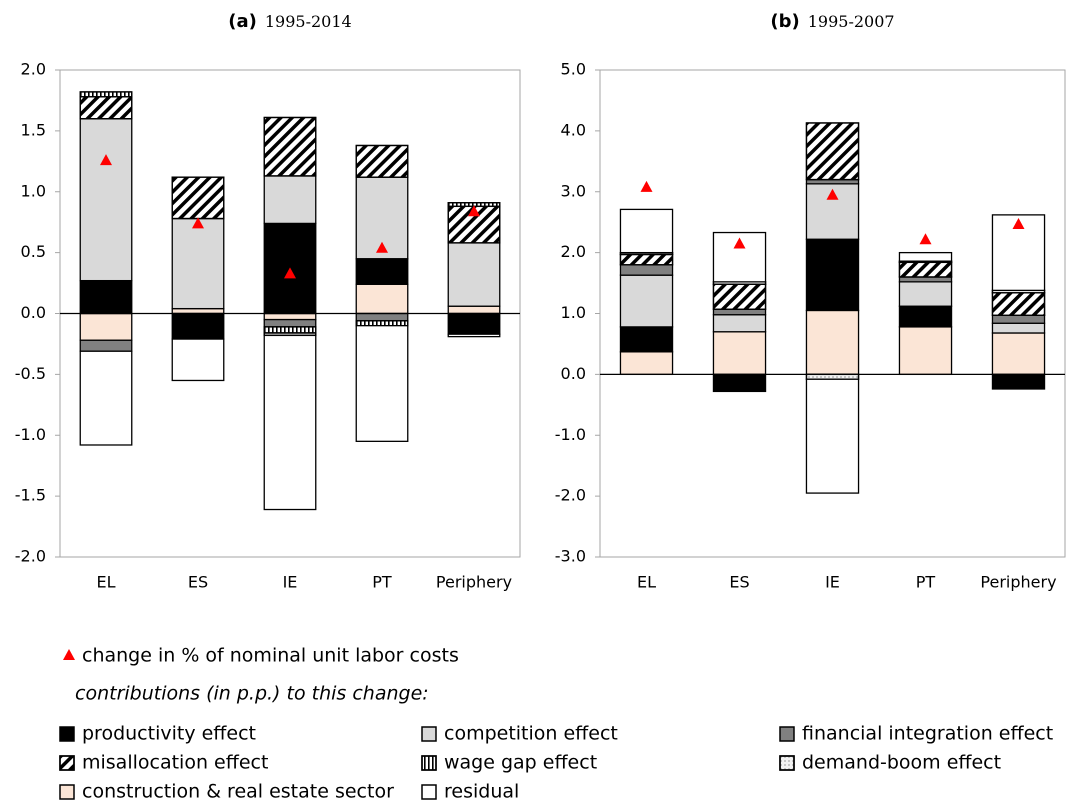 The image size is (1075, 808). I want to click on y-tick-label: 0.5, so click(33, 251).